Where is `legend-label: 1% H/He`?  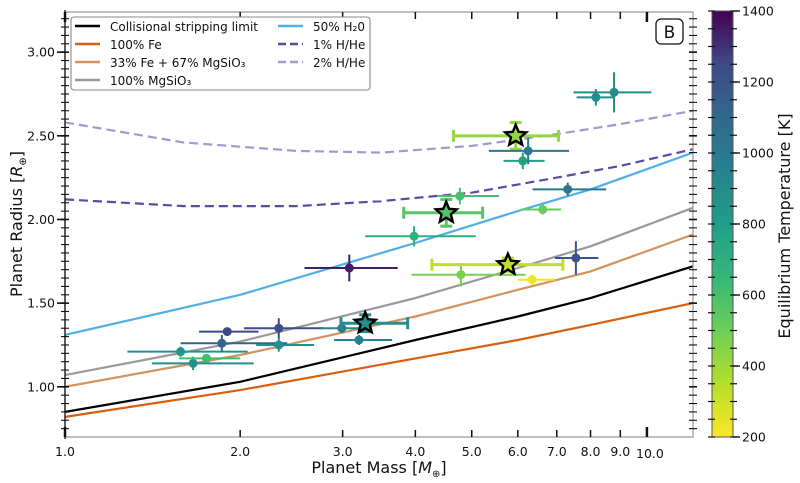
legend-label: 1% H/He is located at coordinates (339, 45).